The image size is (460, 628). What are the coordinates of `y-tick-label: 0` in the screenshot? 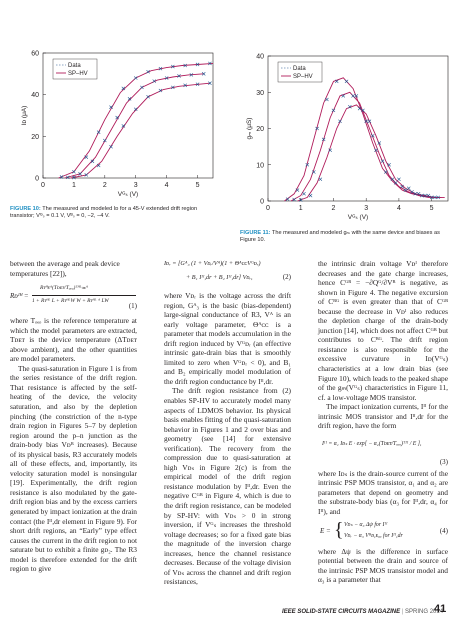 It's located at (262, 202).